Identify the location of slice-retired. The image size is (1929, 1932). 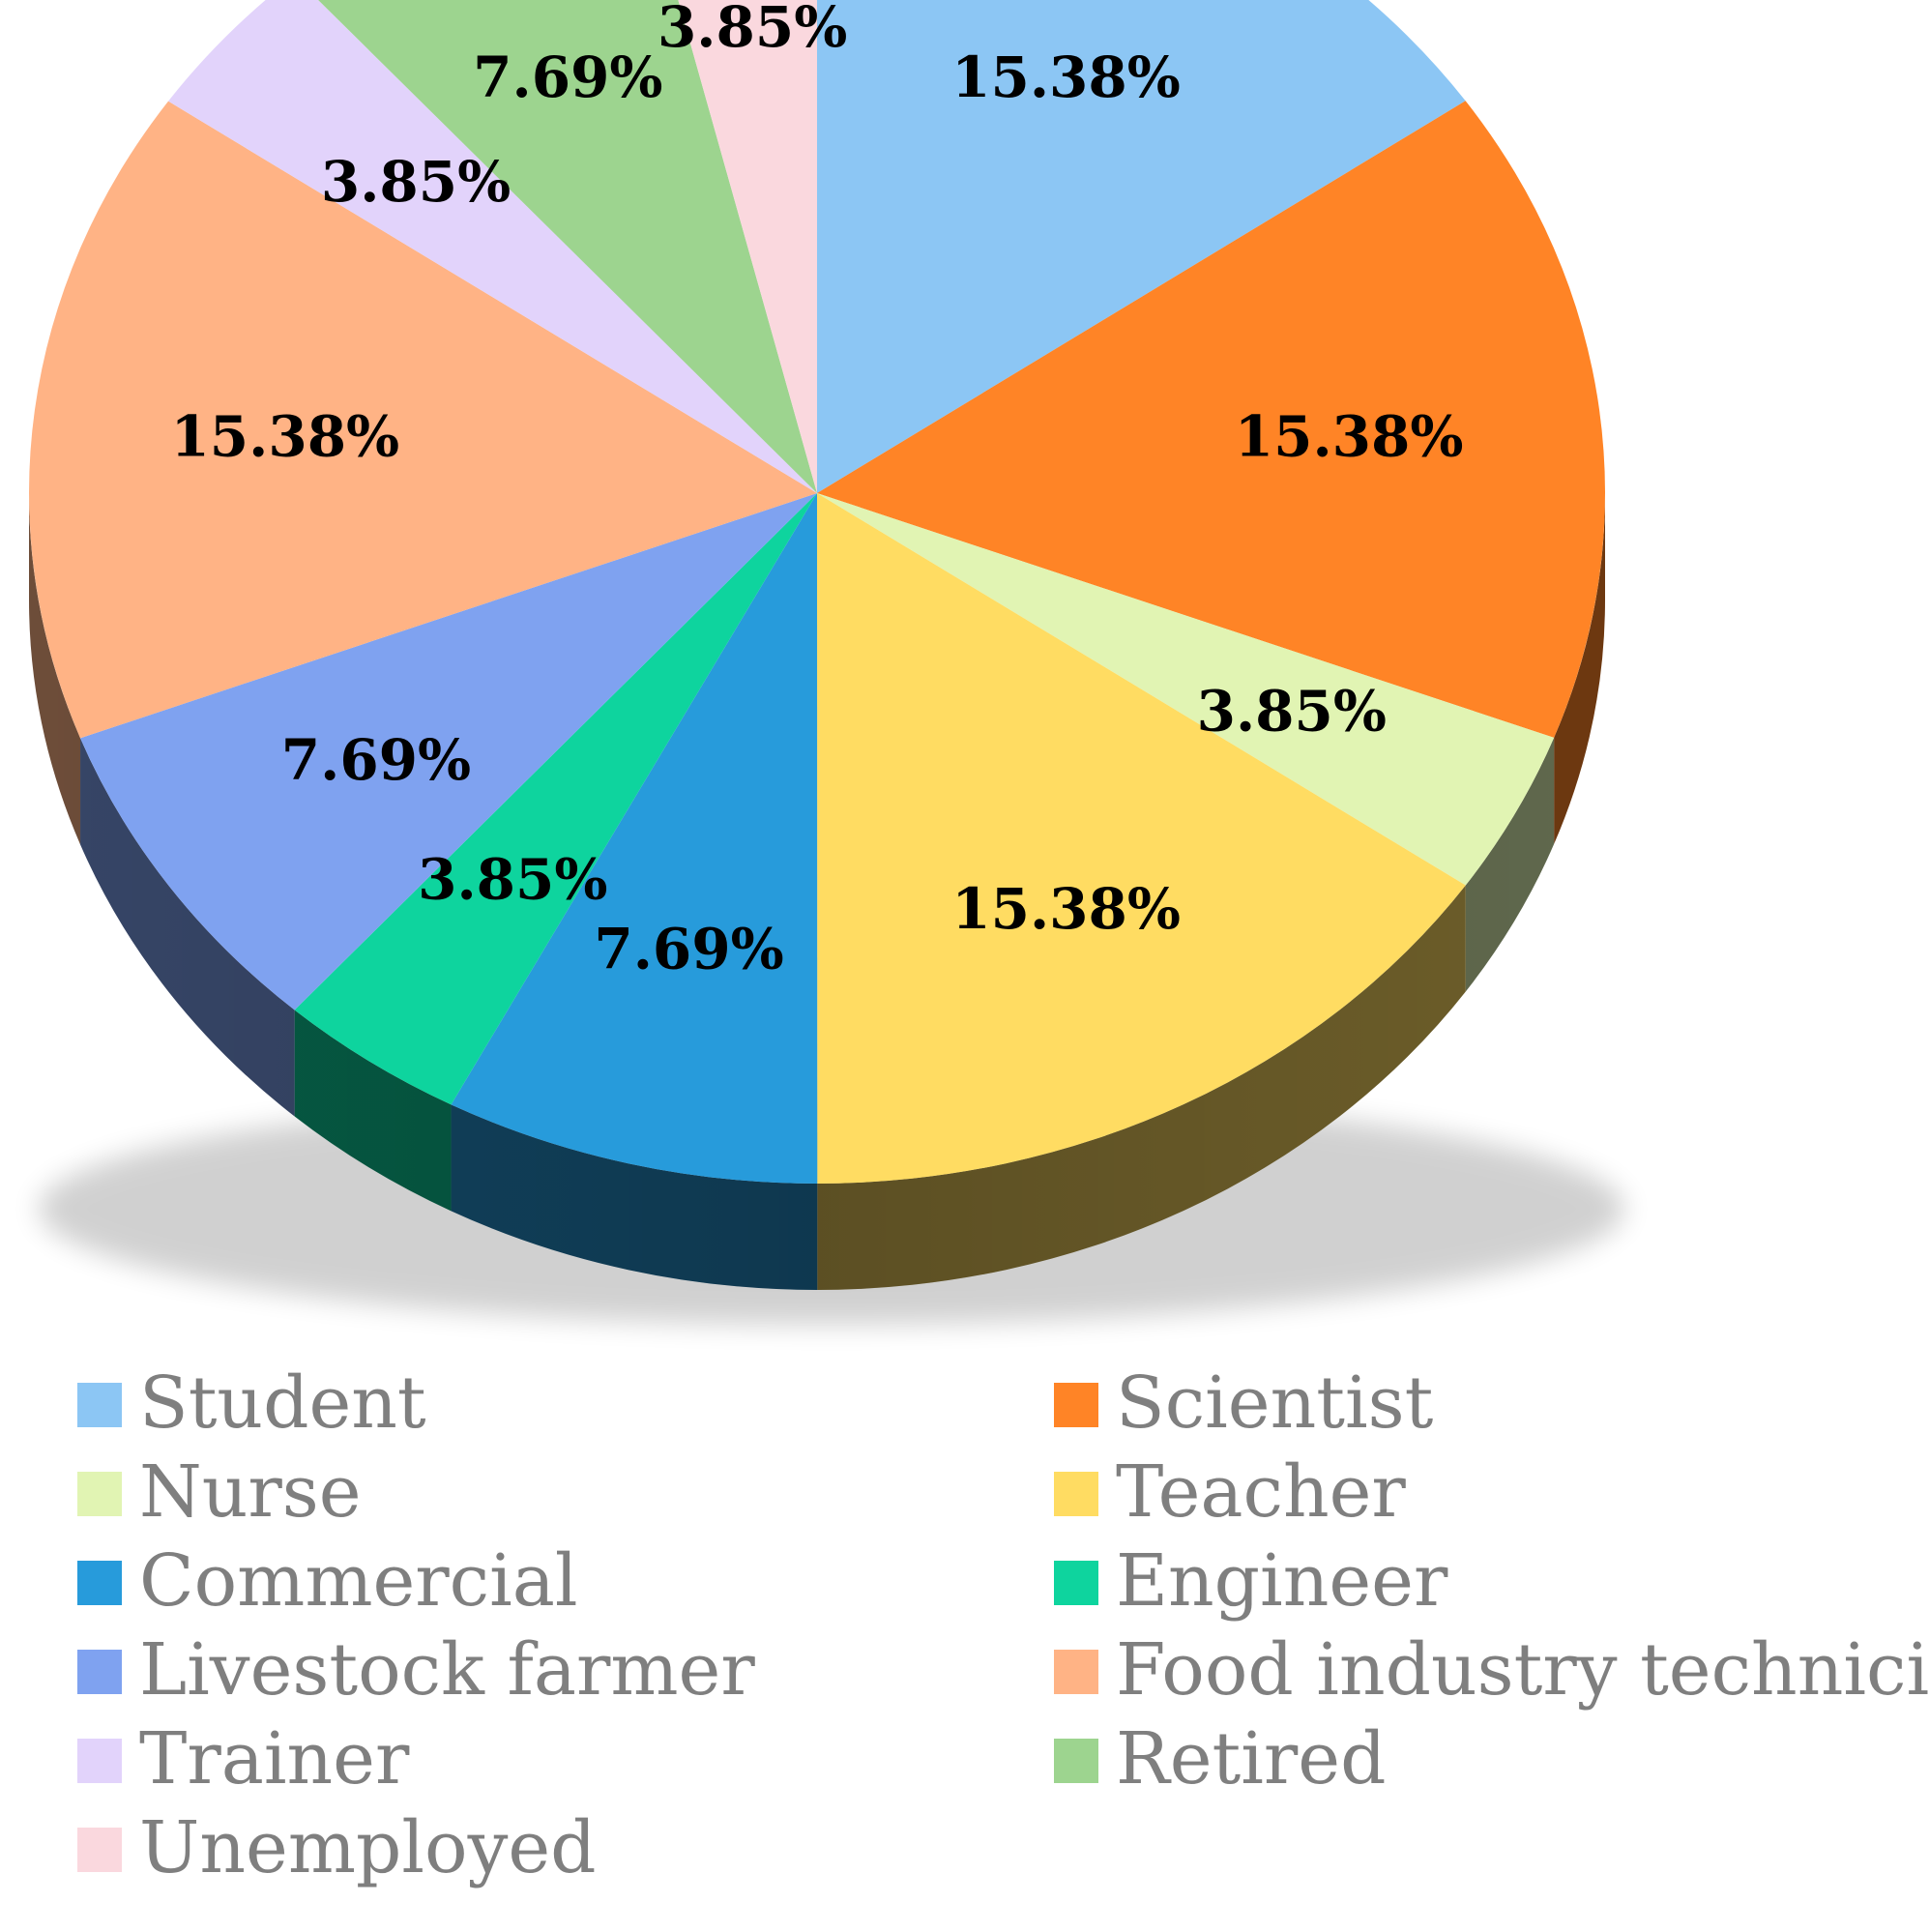
(567, 246).